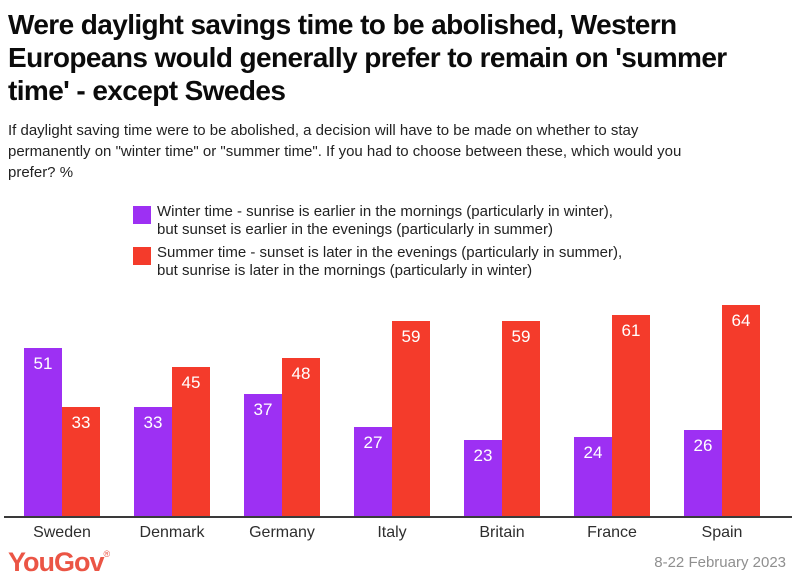  I want to click on registered-trademark-icon: ®, so click(107, 554).